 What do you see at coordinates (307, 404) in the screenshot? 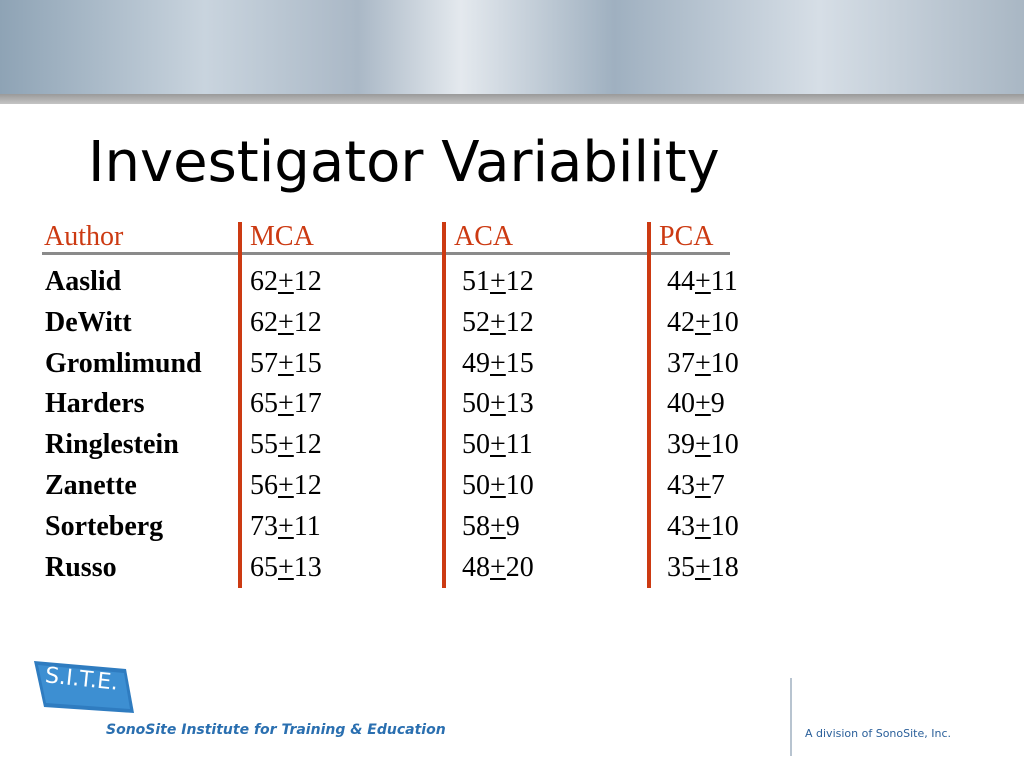
I see `sd: 17` at bounding box center [307, 404].